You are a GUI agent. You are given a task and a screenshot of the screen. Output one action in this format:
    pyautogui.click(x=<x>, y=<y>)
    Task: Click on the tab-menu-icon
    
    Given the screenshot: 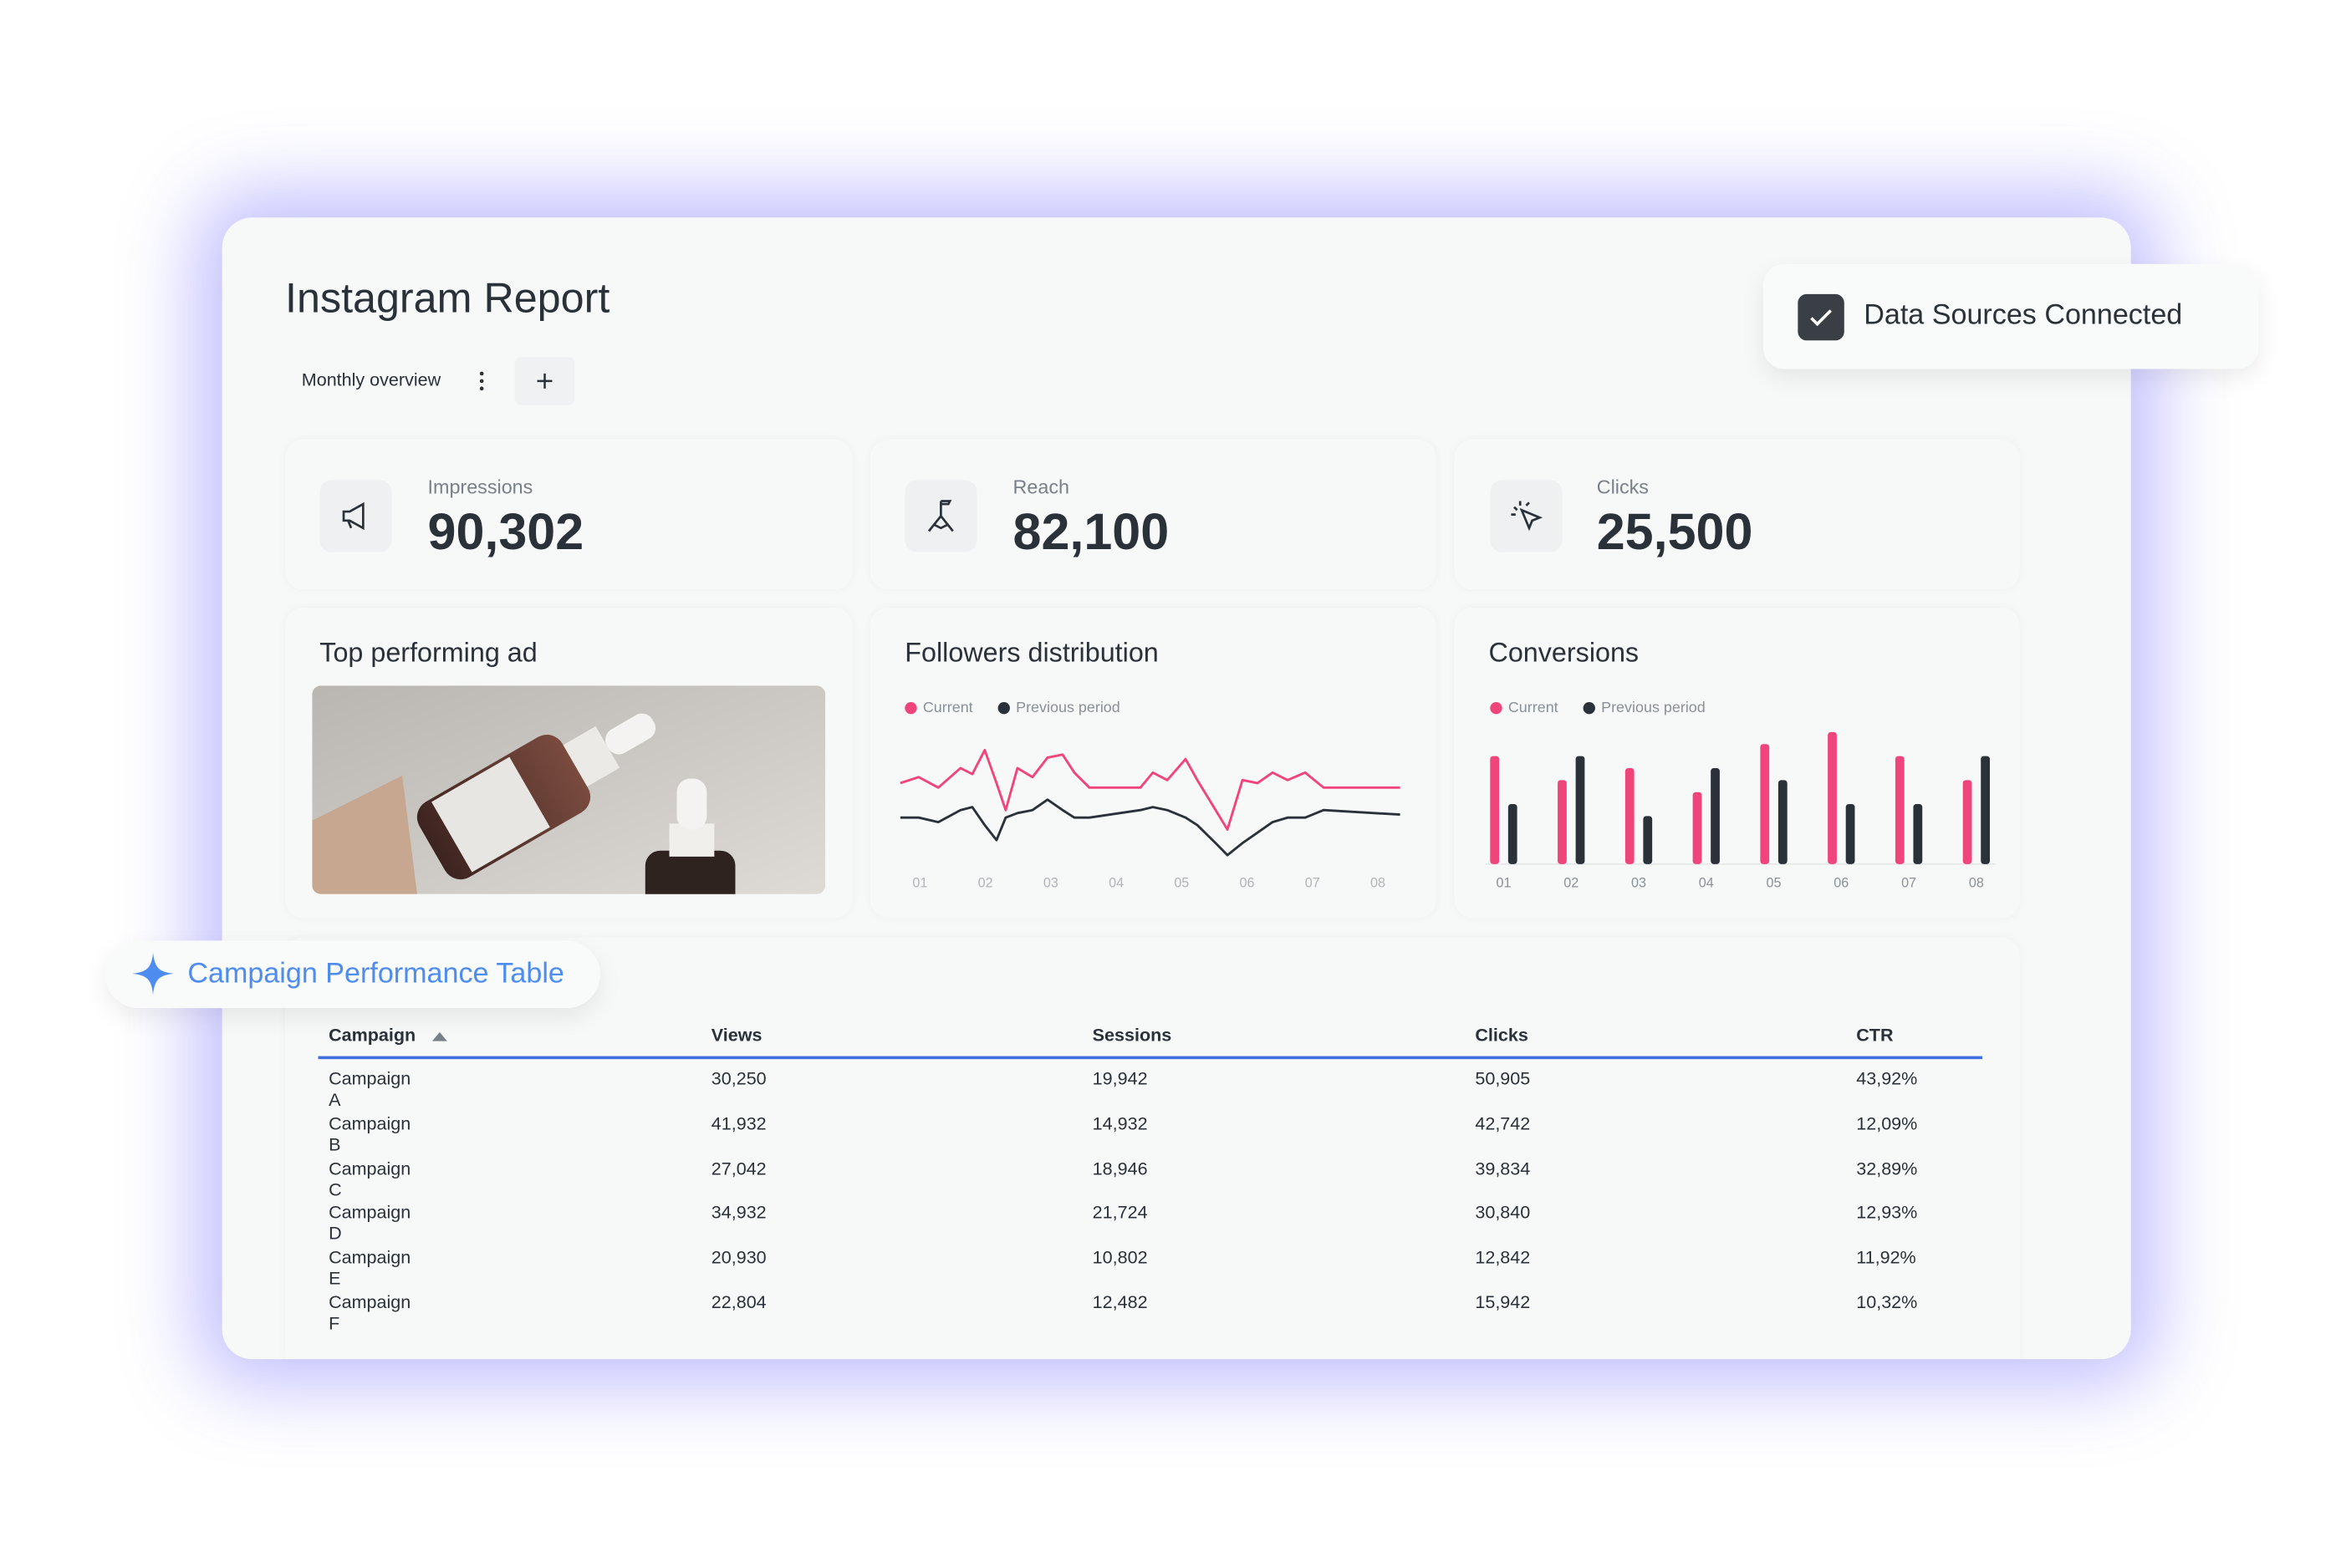 What is the action you would take?
    pyautogui.click(x=481, y=381)
    